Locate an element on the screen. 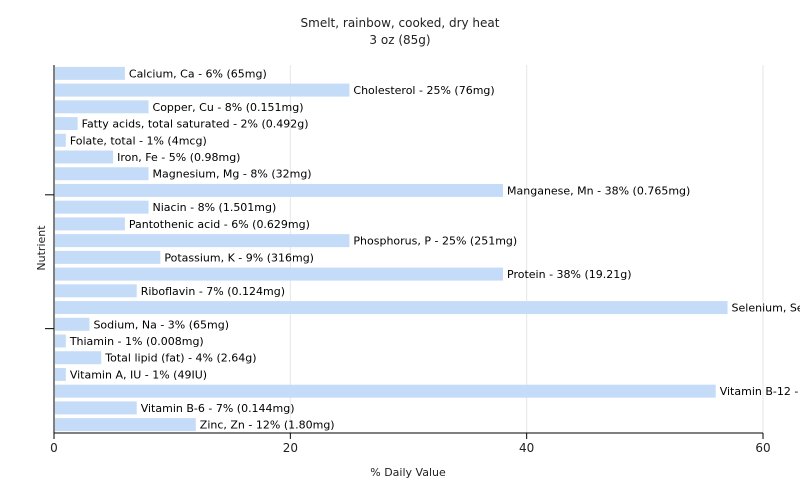 This screenshot has width=800, height=500. x-tick-label: 60 is located at coordinates (762, 448).